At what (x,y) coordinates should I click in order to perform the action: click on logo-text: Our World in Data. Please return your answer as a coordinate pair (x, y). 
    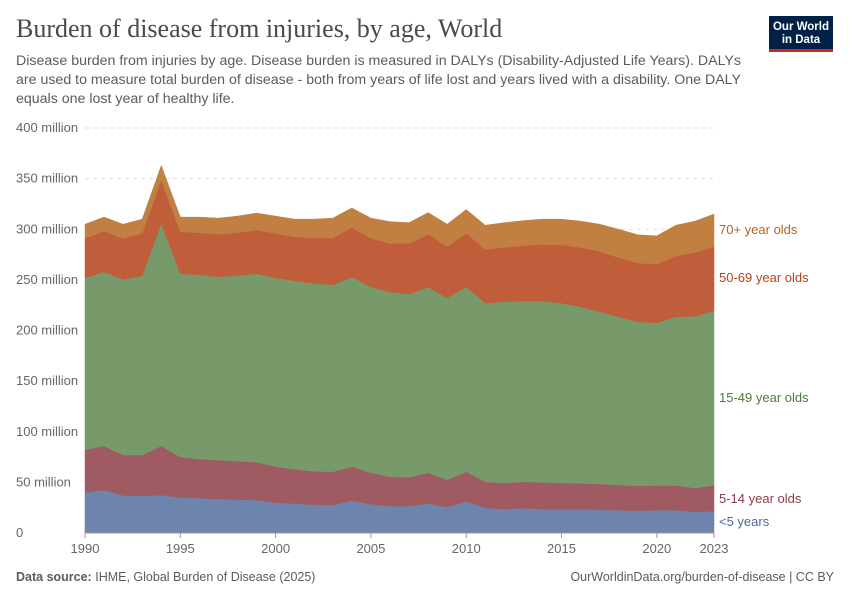
    Looking at the image, I should click on (800, 33).